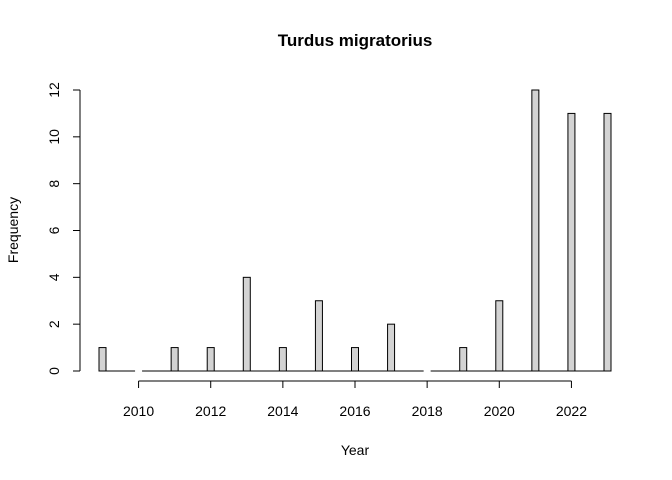 The height and width of the screenshot is (480, 672). Describe the element at coordinates (246, 324) in the screenshot. I see `bar-2013` at that location.